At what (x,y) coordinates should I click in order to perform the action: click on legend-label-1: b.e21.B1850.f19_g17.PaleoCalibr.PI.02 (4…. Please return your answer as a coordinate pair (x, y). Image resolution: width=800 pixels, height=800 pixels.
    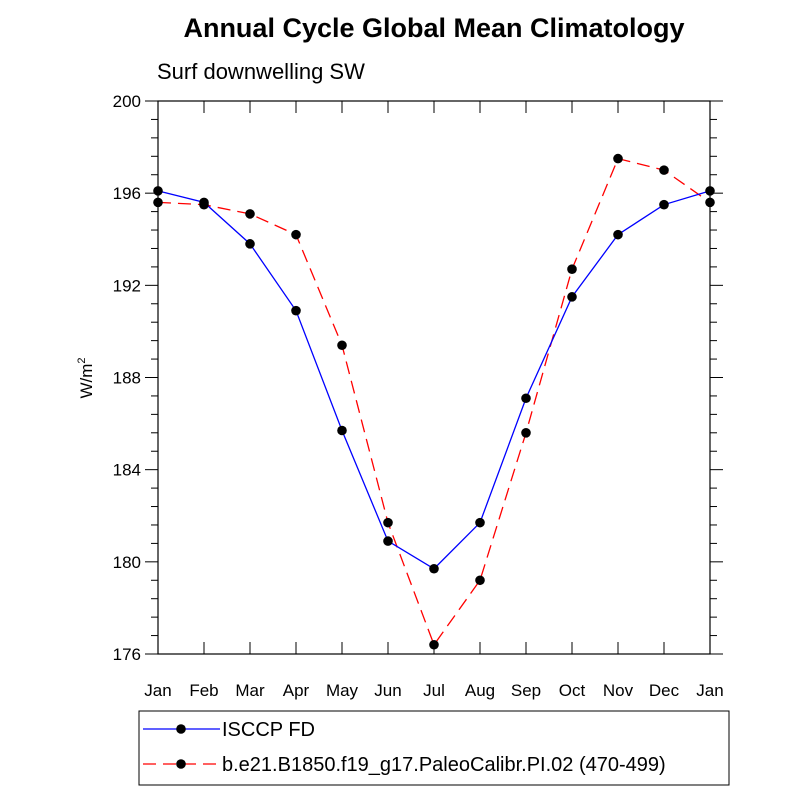
    Looking at the image, I should click on (444, 765).